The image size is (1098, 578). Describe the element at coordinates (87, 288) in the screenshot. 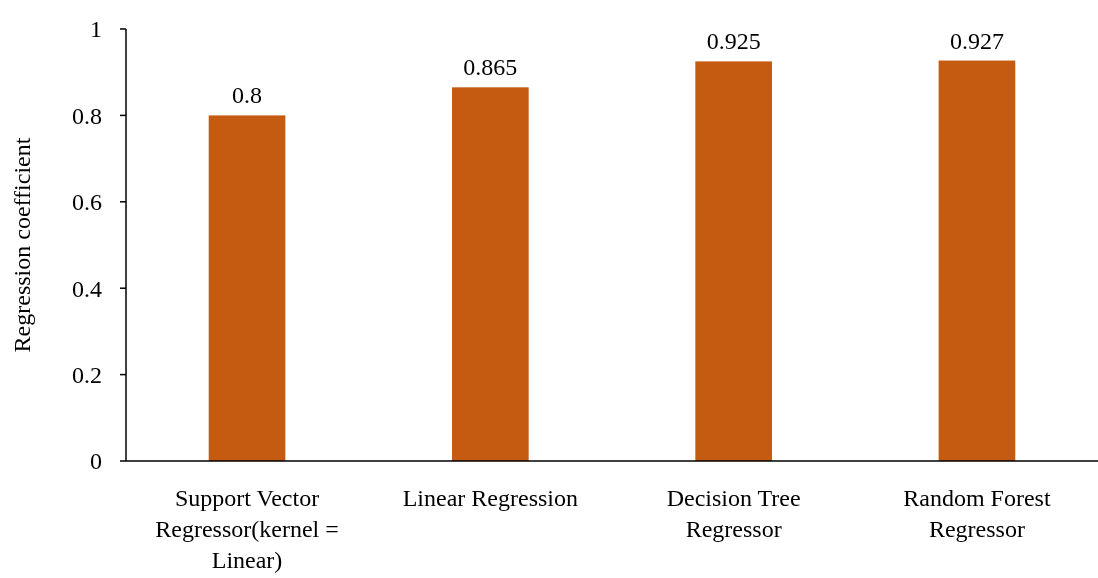

I see `y-tick-label: 0.4` at that location.